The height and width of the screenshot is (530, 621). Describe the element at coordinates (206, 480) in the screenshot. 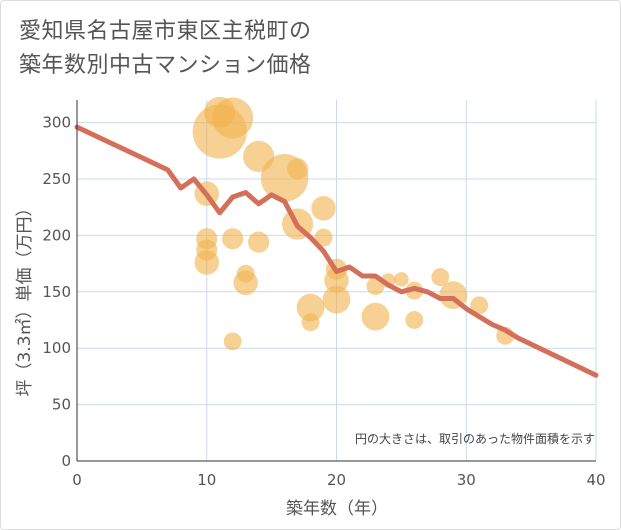

I see `x-tick-label: 10` at that location.